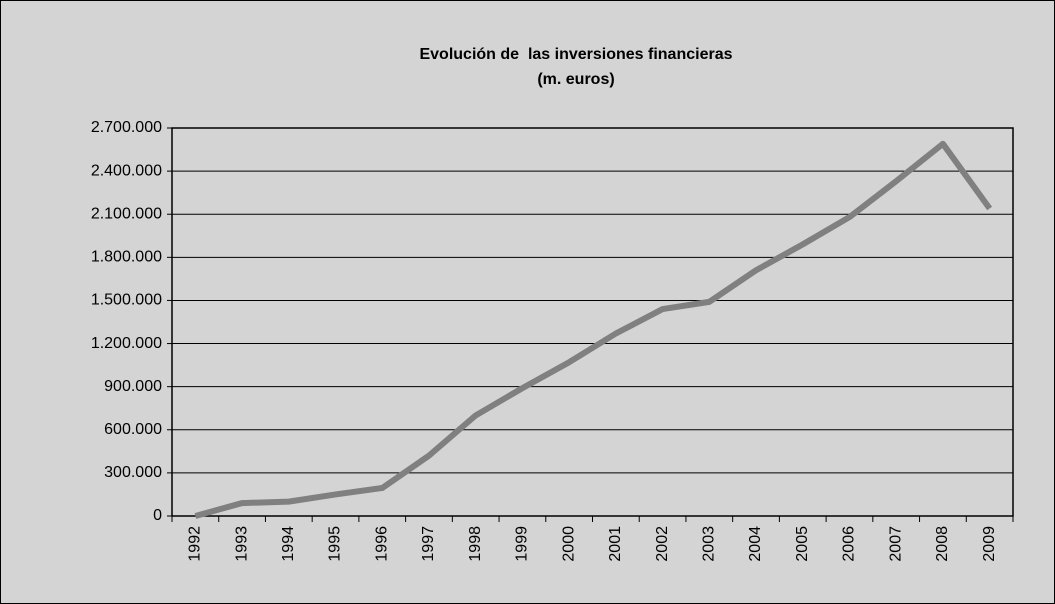  I want to click on x-tick-label: 2009, so click(989, 544).